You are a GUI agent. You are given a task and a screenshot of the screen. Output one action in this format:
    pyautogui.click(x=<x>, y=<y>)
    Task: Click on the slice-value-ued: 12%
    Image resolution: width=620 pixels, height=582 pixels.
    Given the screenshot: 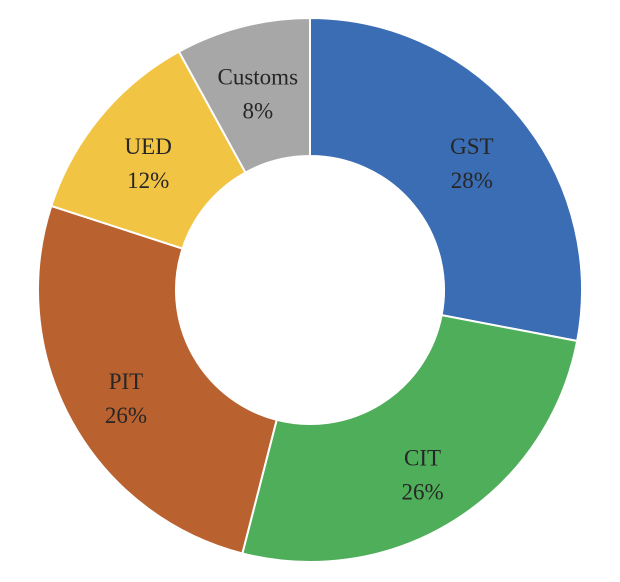 What is the action you would take?
    pyautogui.click(x=148, y=180)
    